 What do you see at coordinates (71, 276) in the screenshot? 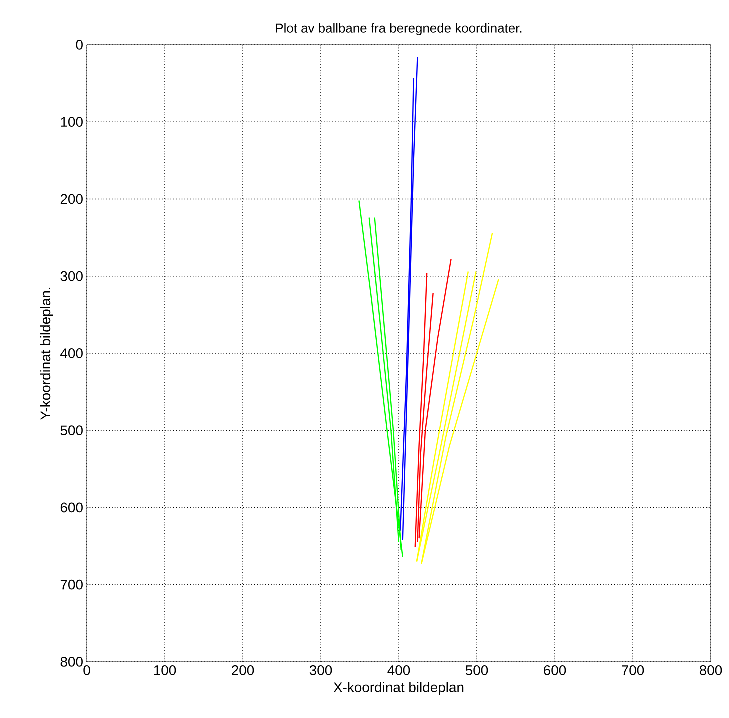
I see `y-tick-label: 300` at bounding box center [71, 276].